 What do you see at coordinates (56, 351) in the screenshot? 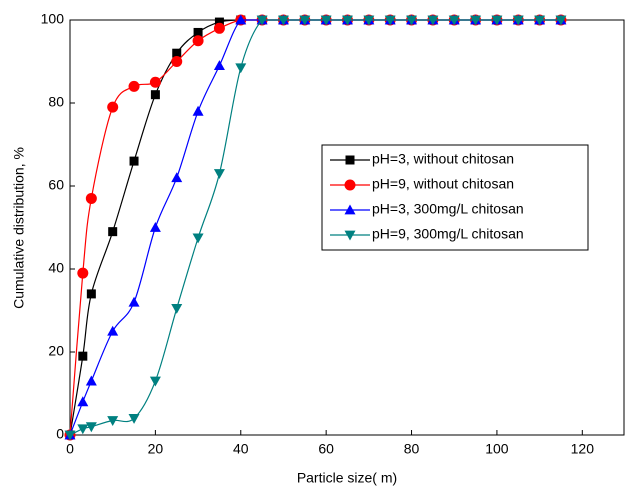
I see `y-tick-label: 20` at bounding box center [56, 351].